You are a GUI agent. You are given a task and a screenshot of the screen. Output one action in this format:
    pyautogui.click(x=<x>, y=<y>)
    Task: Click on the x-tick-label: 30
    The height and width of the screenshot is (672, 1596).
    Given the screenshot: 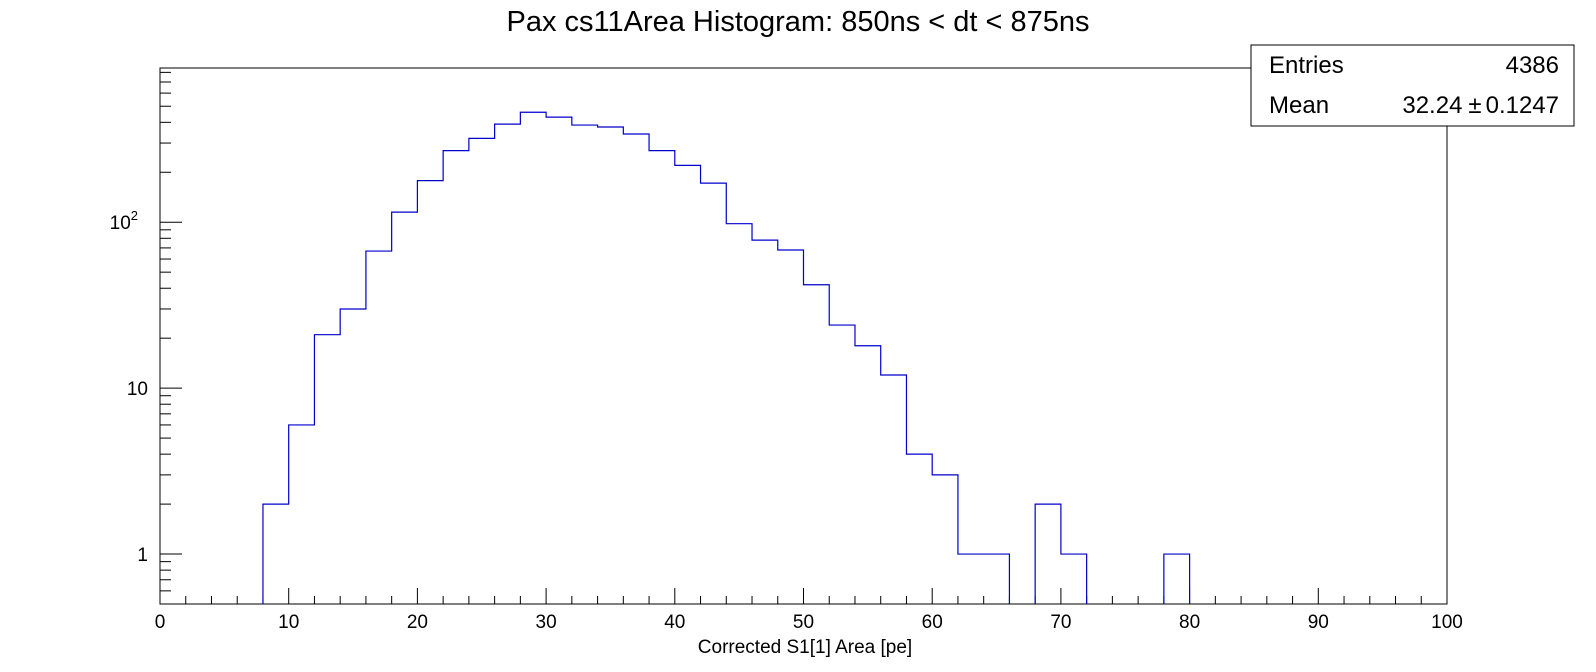 What is the action you would take?
    pyautogui.click(x=546, y=622)
    